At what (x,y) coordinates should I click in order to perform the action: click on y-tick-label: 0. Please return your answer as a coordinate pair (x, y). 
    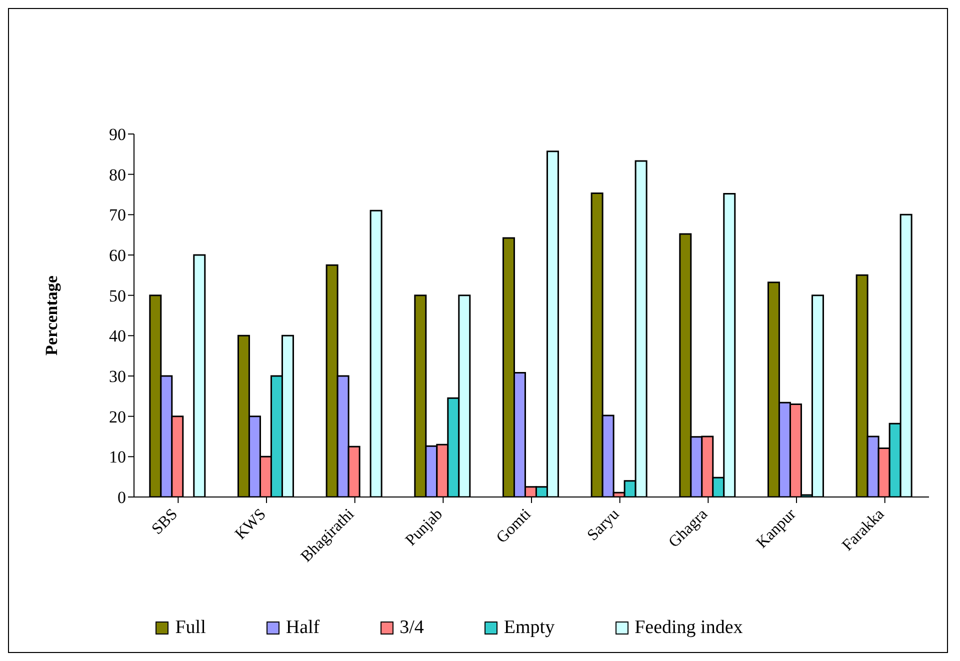
    Looking at the image, I should click on (122, 498).